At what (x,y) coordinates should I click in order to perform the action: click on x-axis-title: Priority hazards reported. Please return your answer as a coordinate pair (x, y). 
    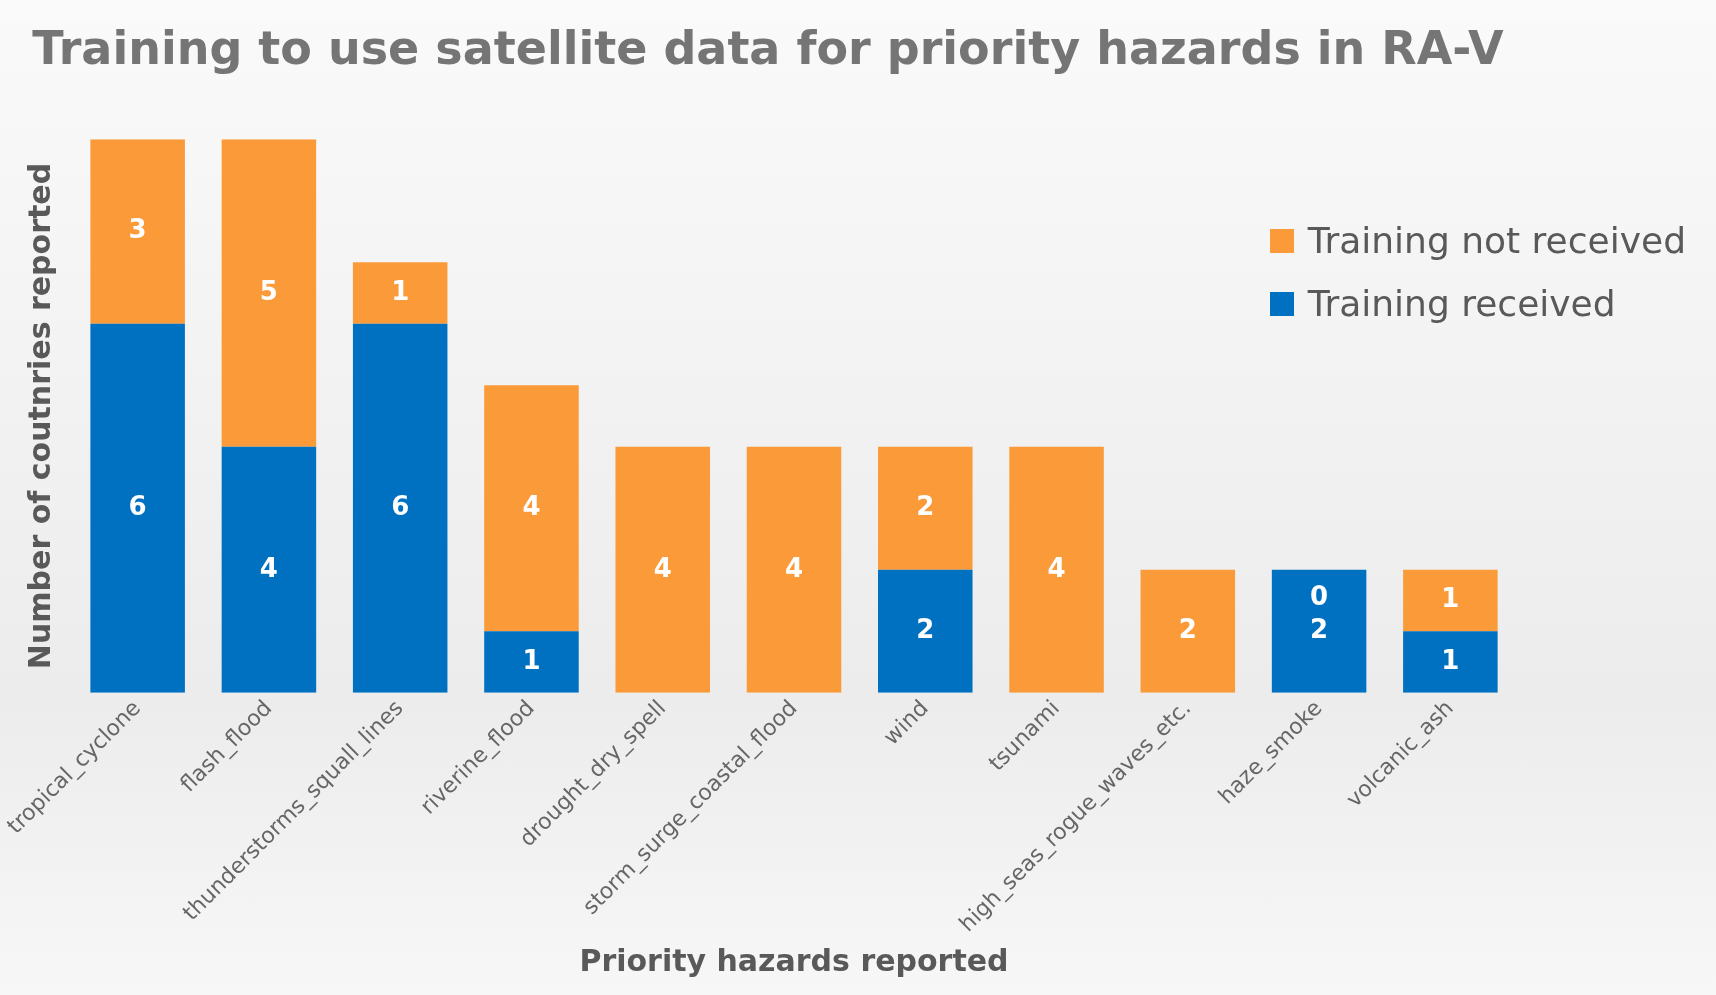
    Looking at the image, I should click on (794, 960).